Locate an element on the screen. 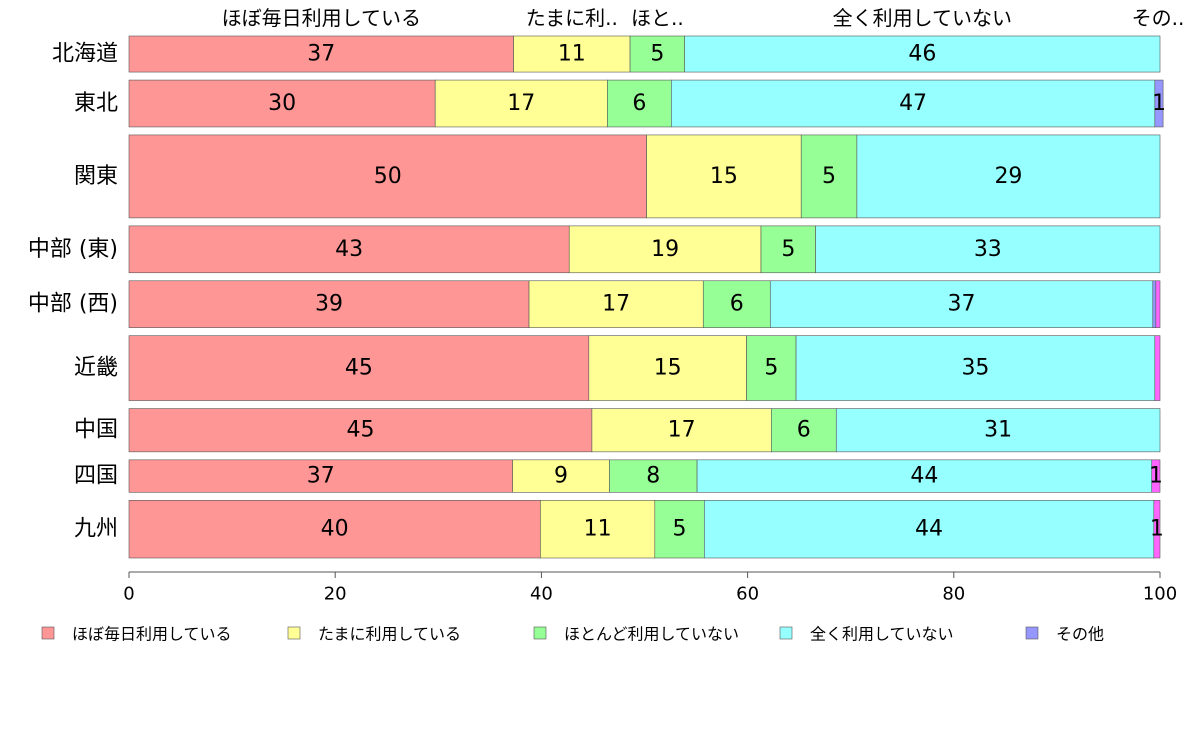 The width and height of the screenshot is (1188, 736). row-label: 東北 is located at coordinates (96, 103).